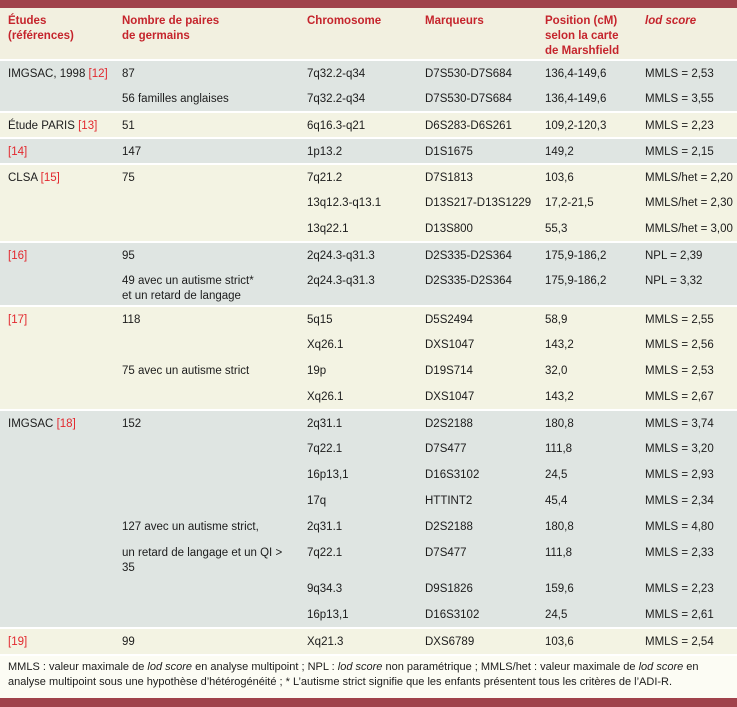  I want to click on study-name: CLSA, so click(23, 178).